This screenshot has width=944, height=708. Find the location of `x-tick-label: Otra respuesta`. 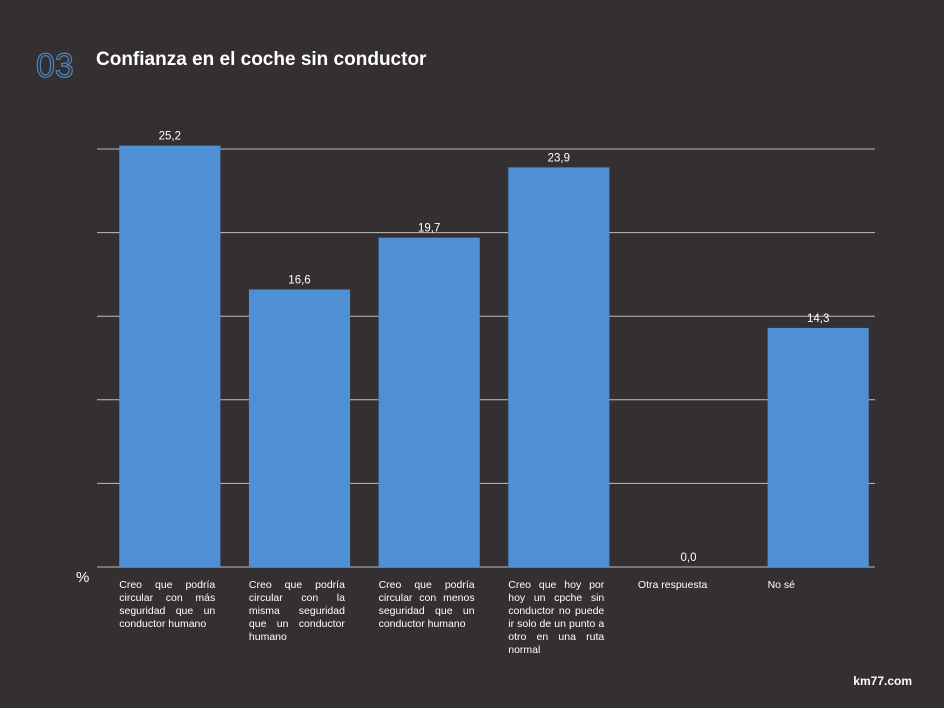

x-tick-label: Otra respuesta is located at coordinates (672, 585).